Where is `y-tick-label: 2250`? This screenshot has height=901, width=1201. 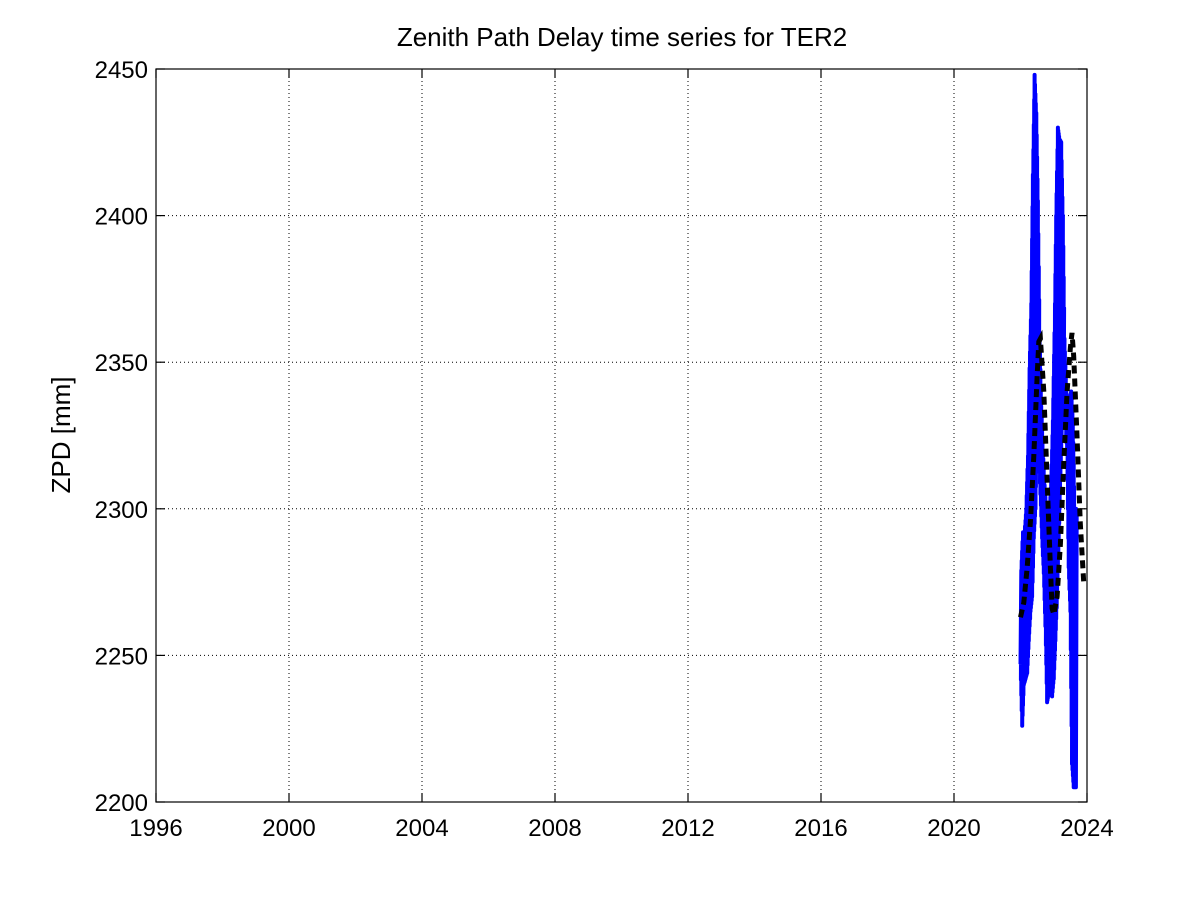 y-tick-label: 2250 is located at coordinates (121, 656).